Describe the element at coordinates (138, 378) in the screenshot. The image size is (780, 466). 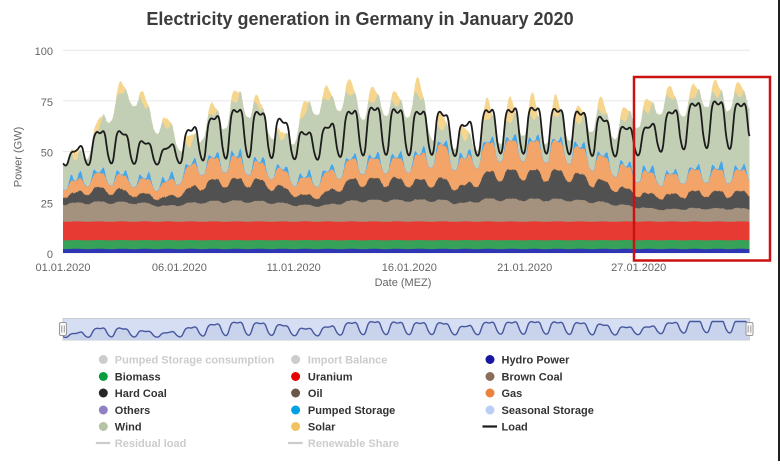
I see `svg-text: Biomass` at that location.